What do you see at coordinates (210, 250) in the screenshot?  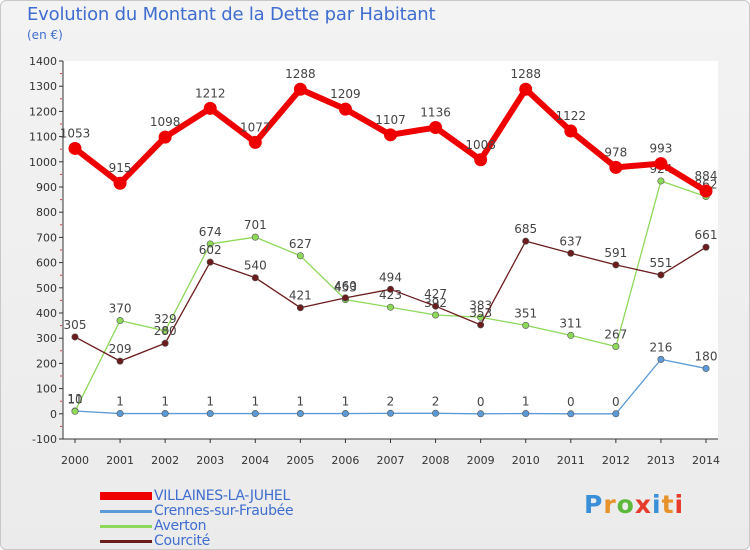 I see `data-label: 602` at bounding box center [210, 250].